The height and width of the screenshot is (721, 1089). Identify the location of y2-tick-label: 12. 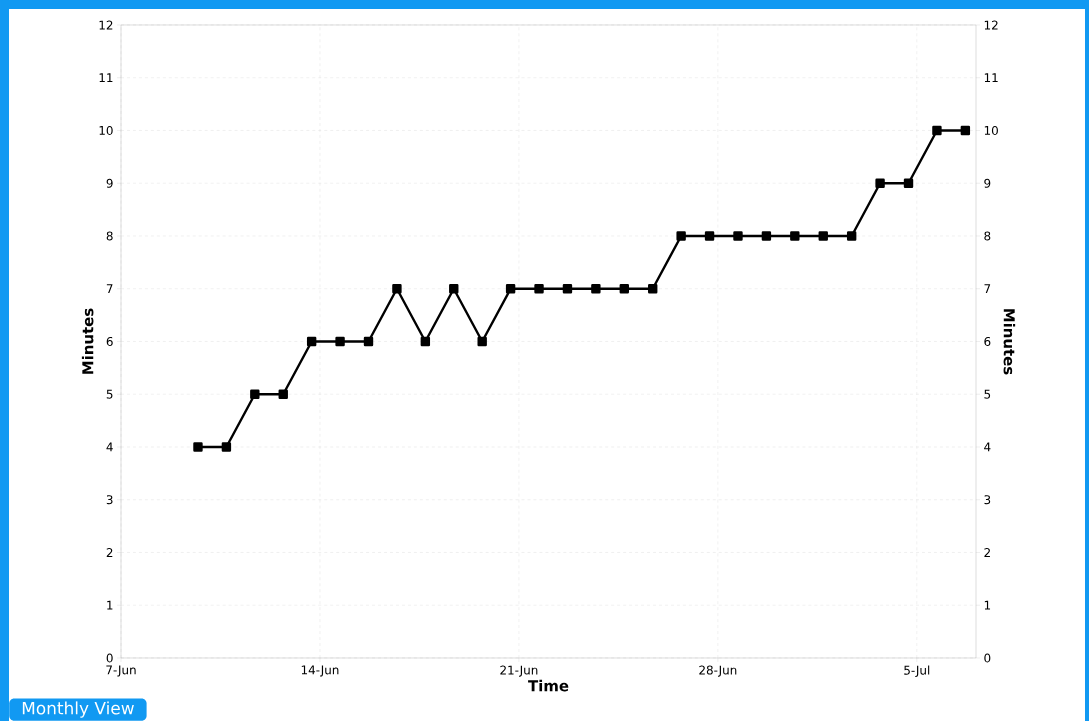
(991, 25).